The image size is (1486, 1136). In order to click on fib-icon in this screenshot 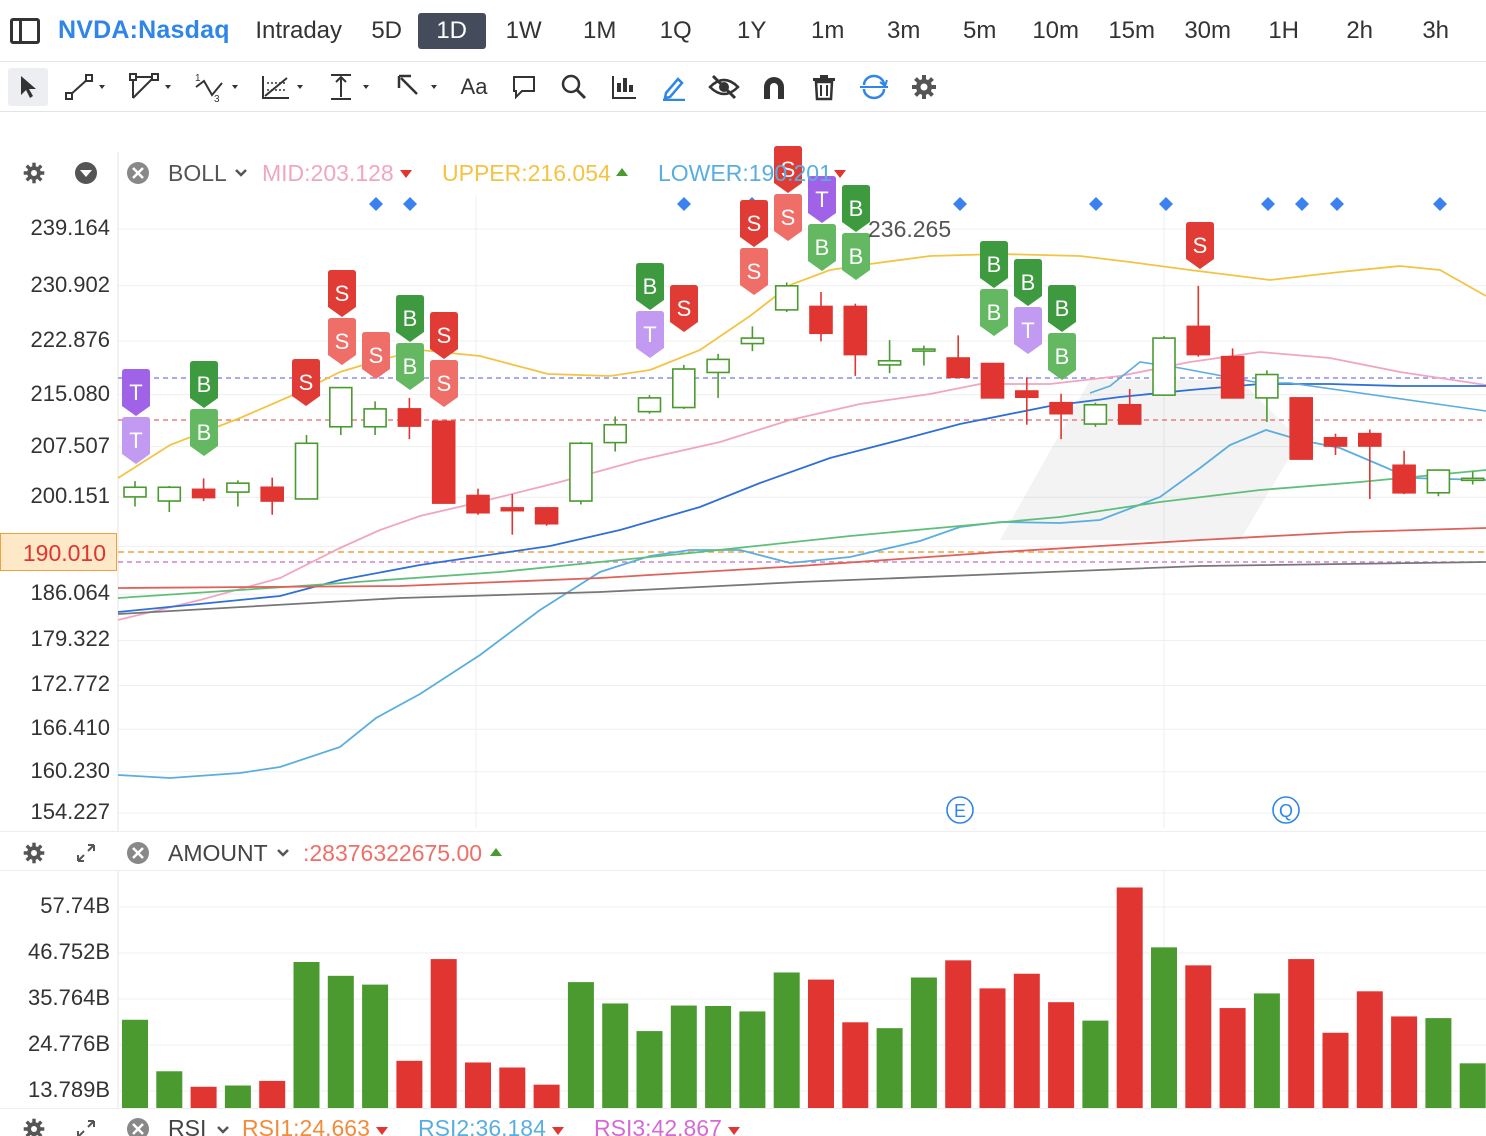, I will do `click(284, 87)`.